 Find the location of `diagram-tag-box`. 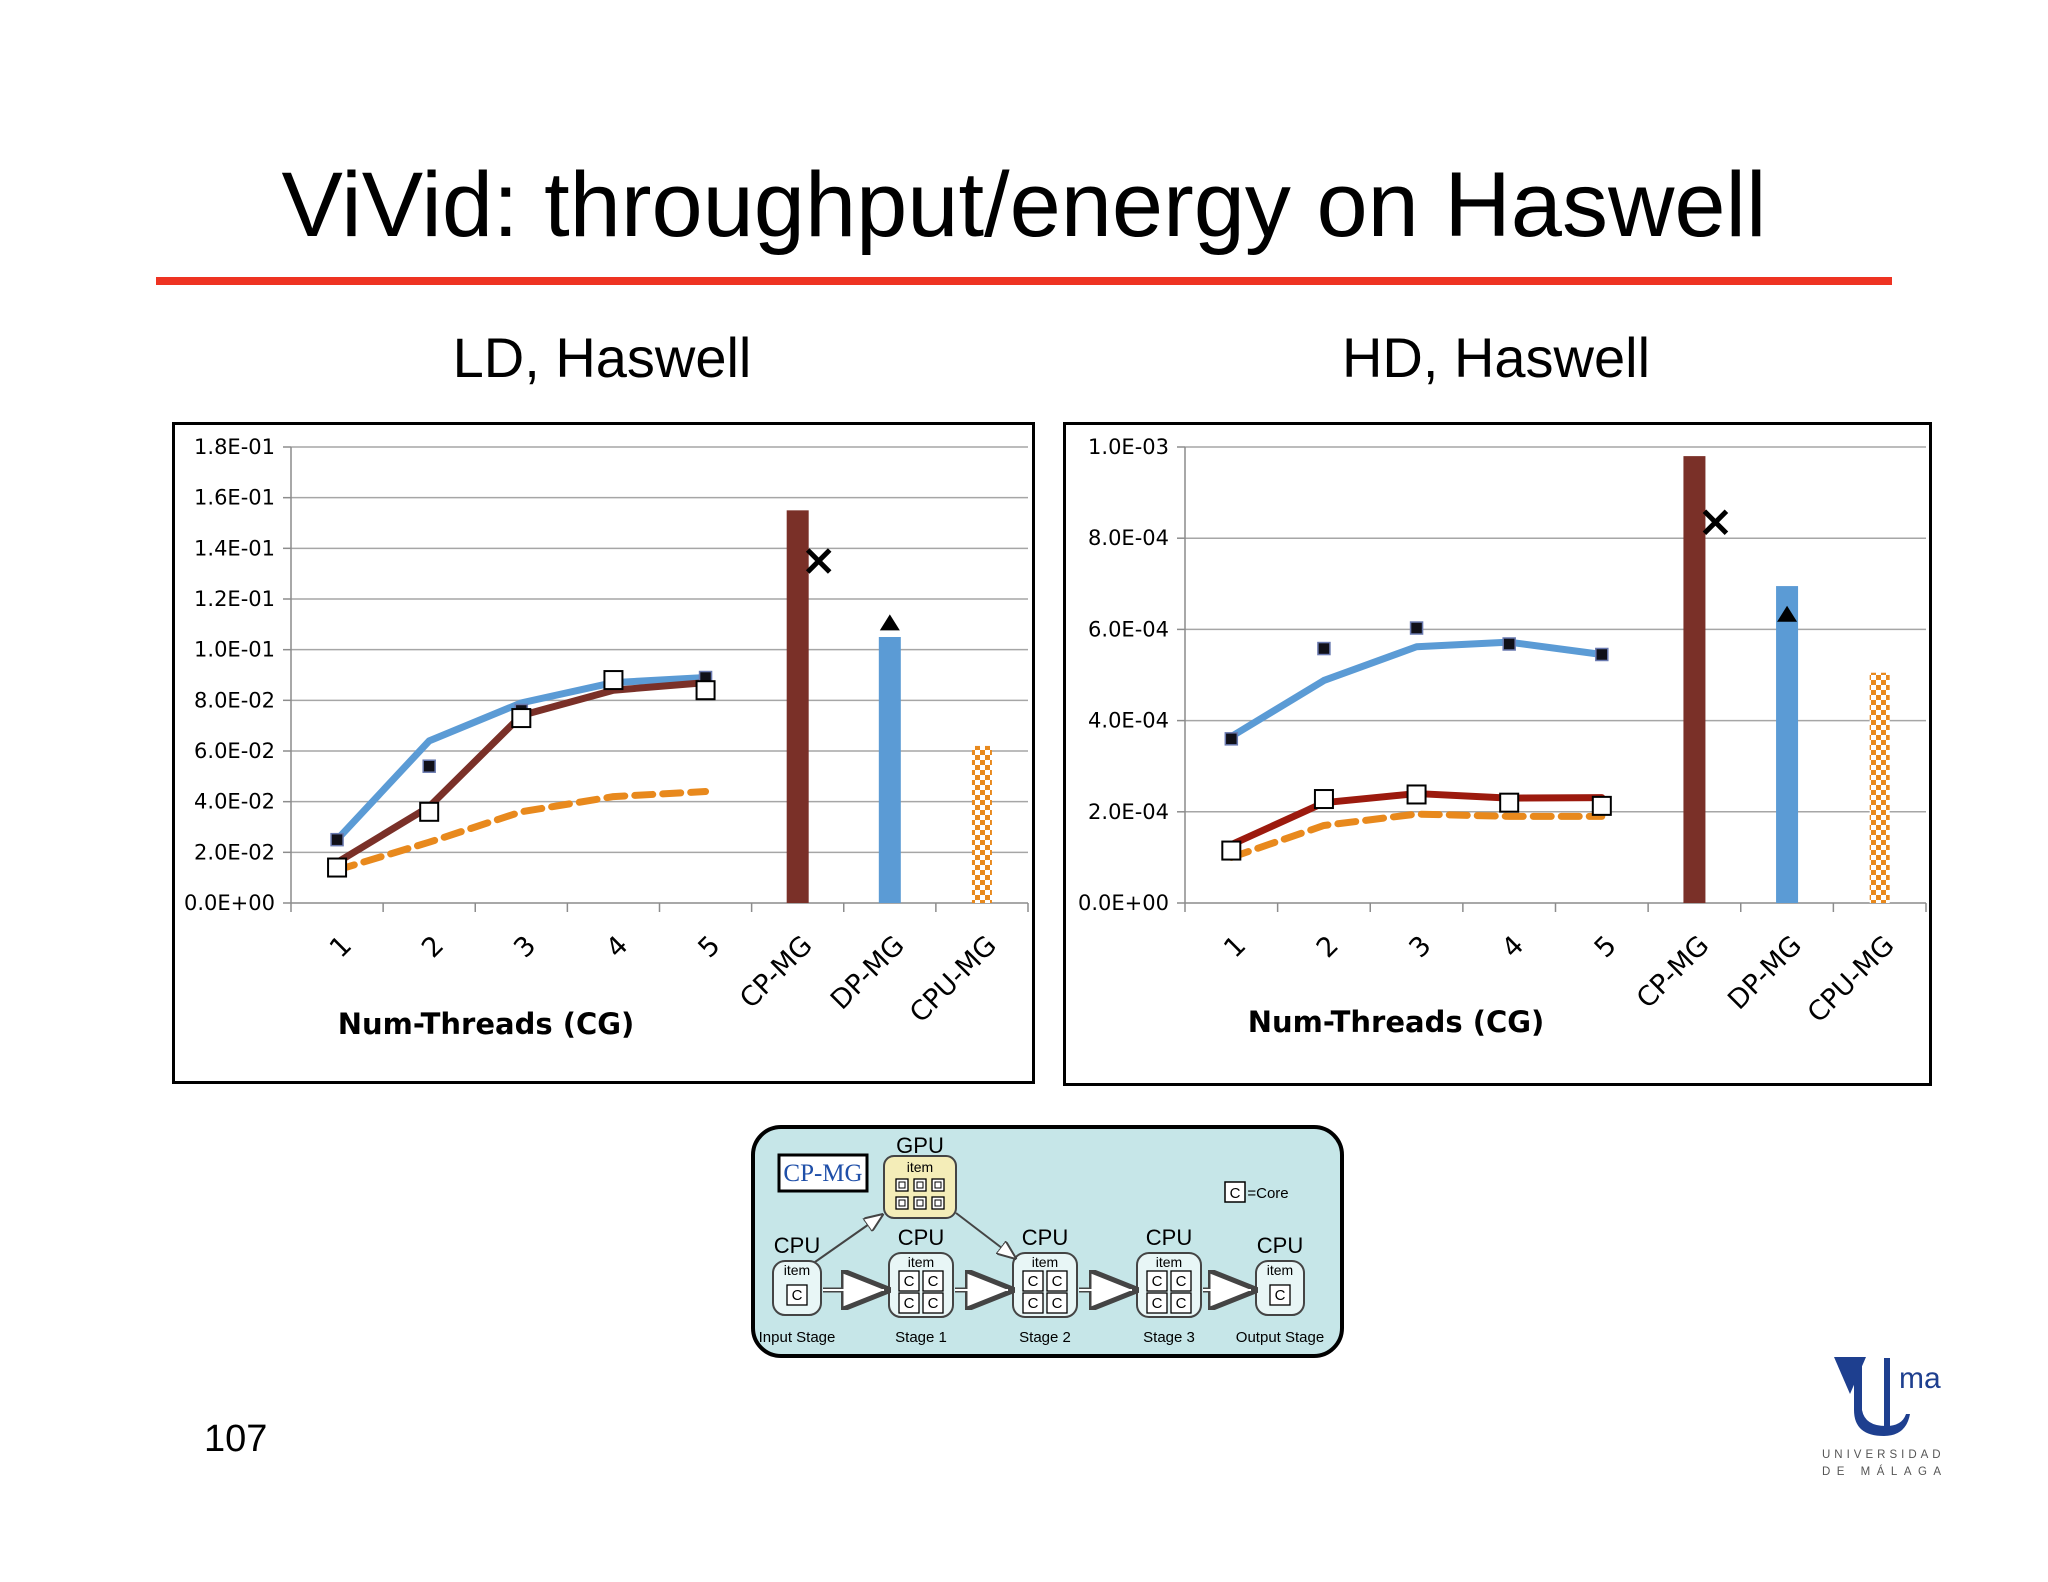

diagram-tag-box is located at coordinates (823, 1173).